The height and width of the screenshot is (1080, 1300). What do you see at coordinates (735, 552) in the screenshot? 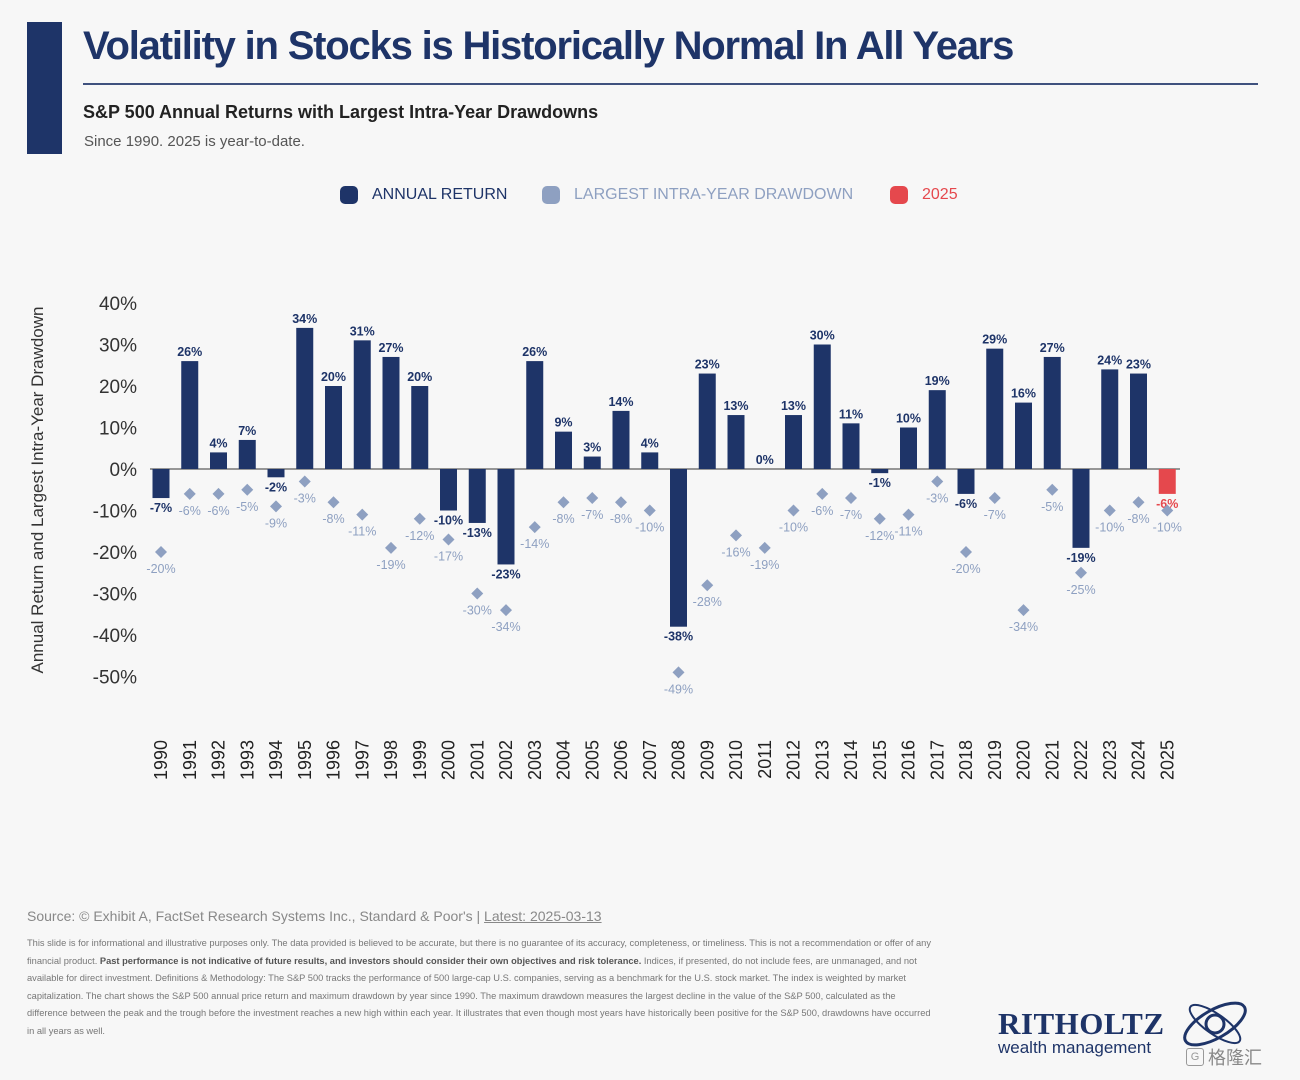
I see `drawdown-value-label: -16%` at bounding box center [735, 552].